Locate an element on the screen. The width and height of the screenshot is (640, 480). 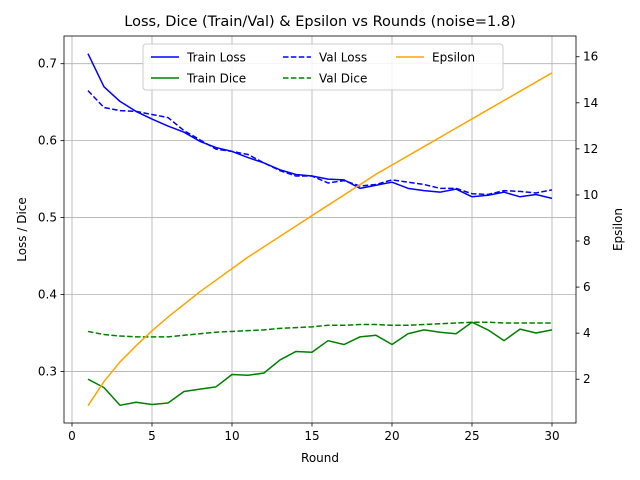
y-right-tick-label: 6 is located at coordinates (587, 287).